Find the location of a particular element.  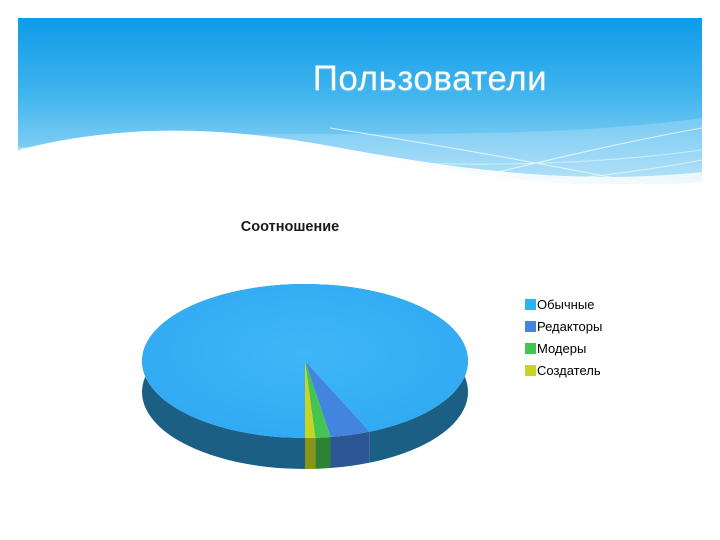

legend-swatch-redaktory is located at coordinates (530, 326).